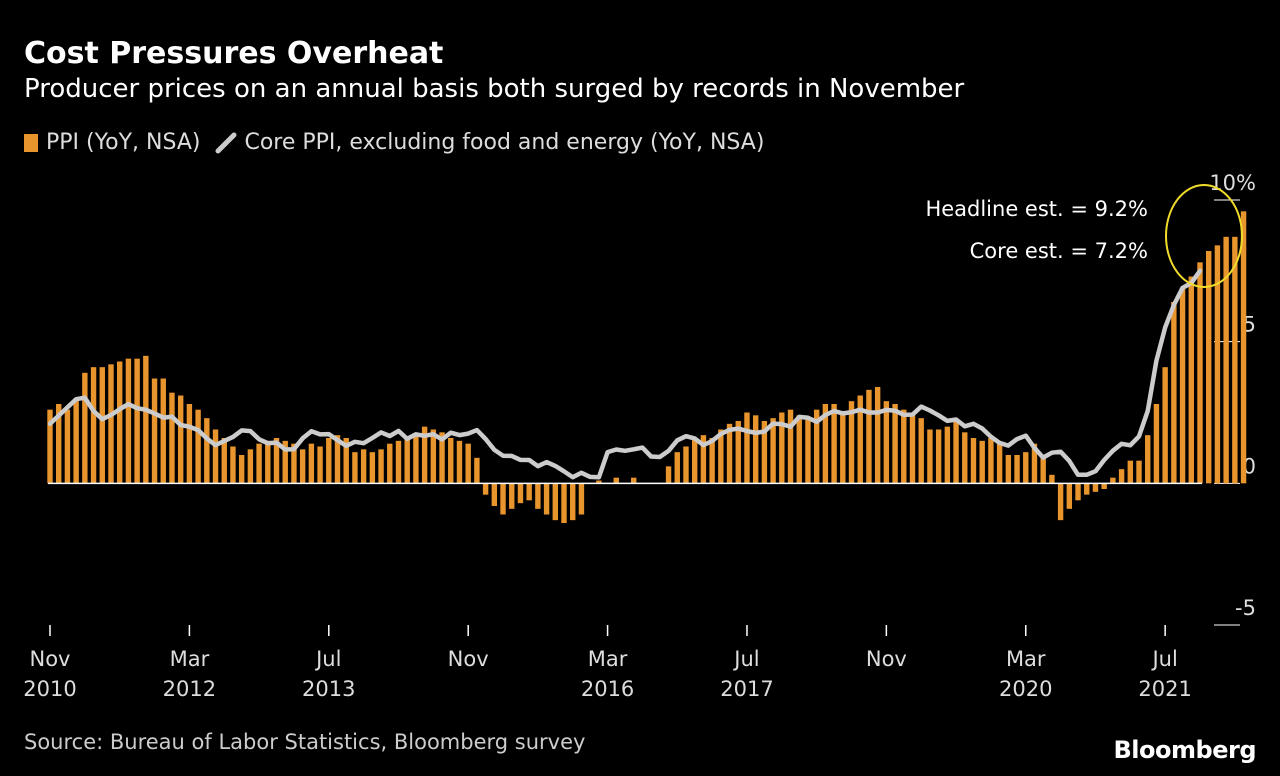 The height and width of the screenshot is (776, 1280). I want to click on ppi-bar-swatch, so click(31, 142).